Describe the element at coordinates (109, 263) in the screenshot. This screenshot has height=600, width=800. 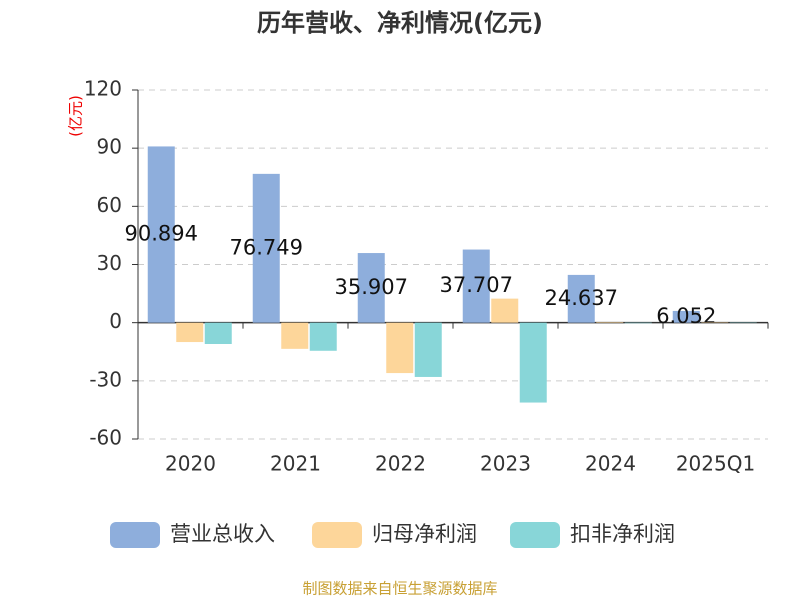
I see `y-tick-label: 30` at that location.